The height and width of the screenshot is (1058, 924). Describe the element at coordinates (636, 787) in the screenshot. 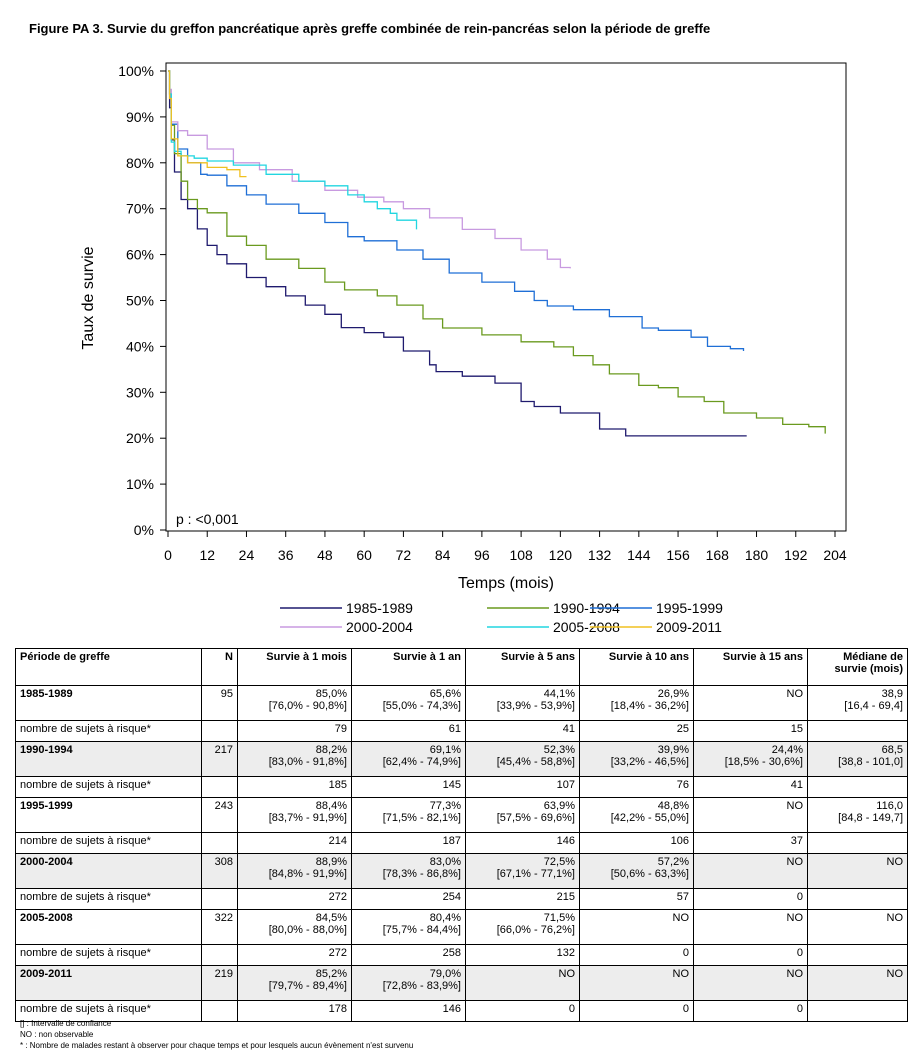

I see `risk-count-cell: 76` at that location.